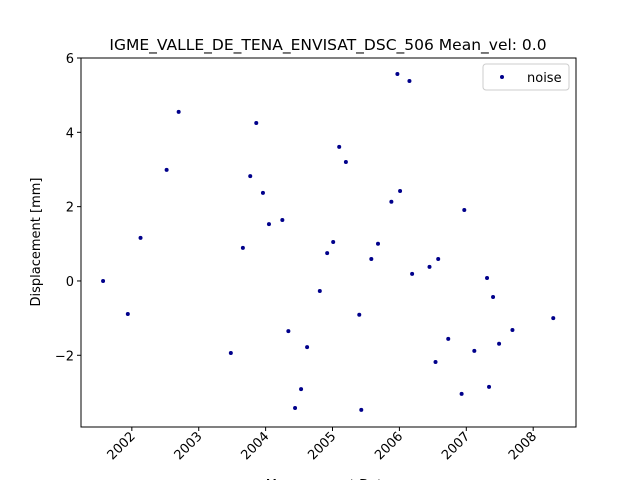 This screenshot has height=480, width=640. I want to click on y-tick-label: 2, so click(70, 208).